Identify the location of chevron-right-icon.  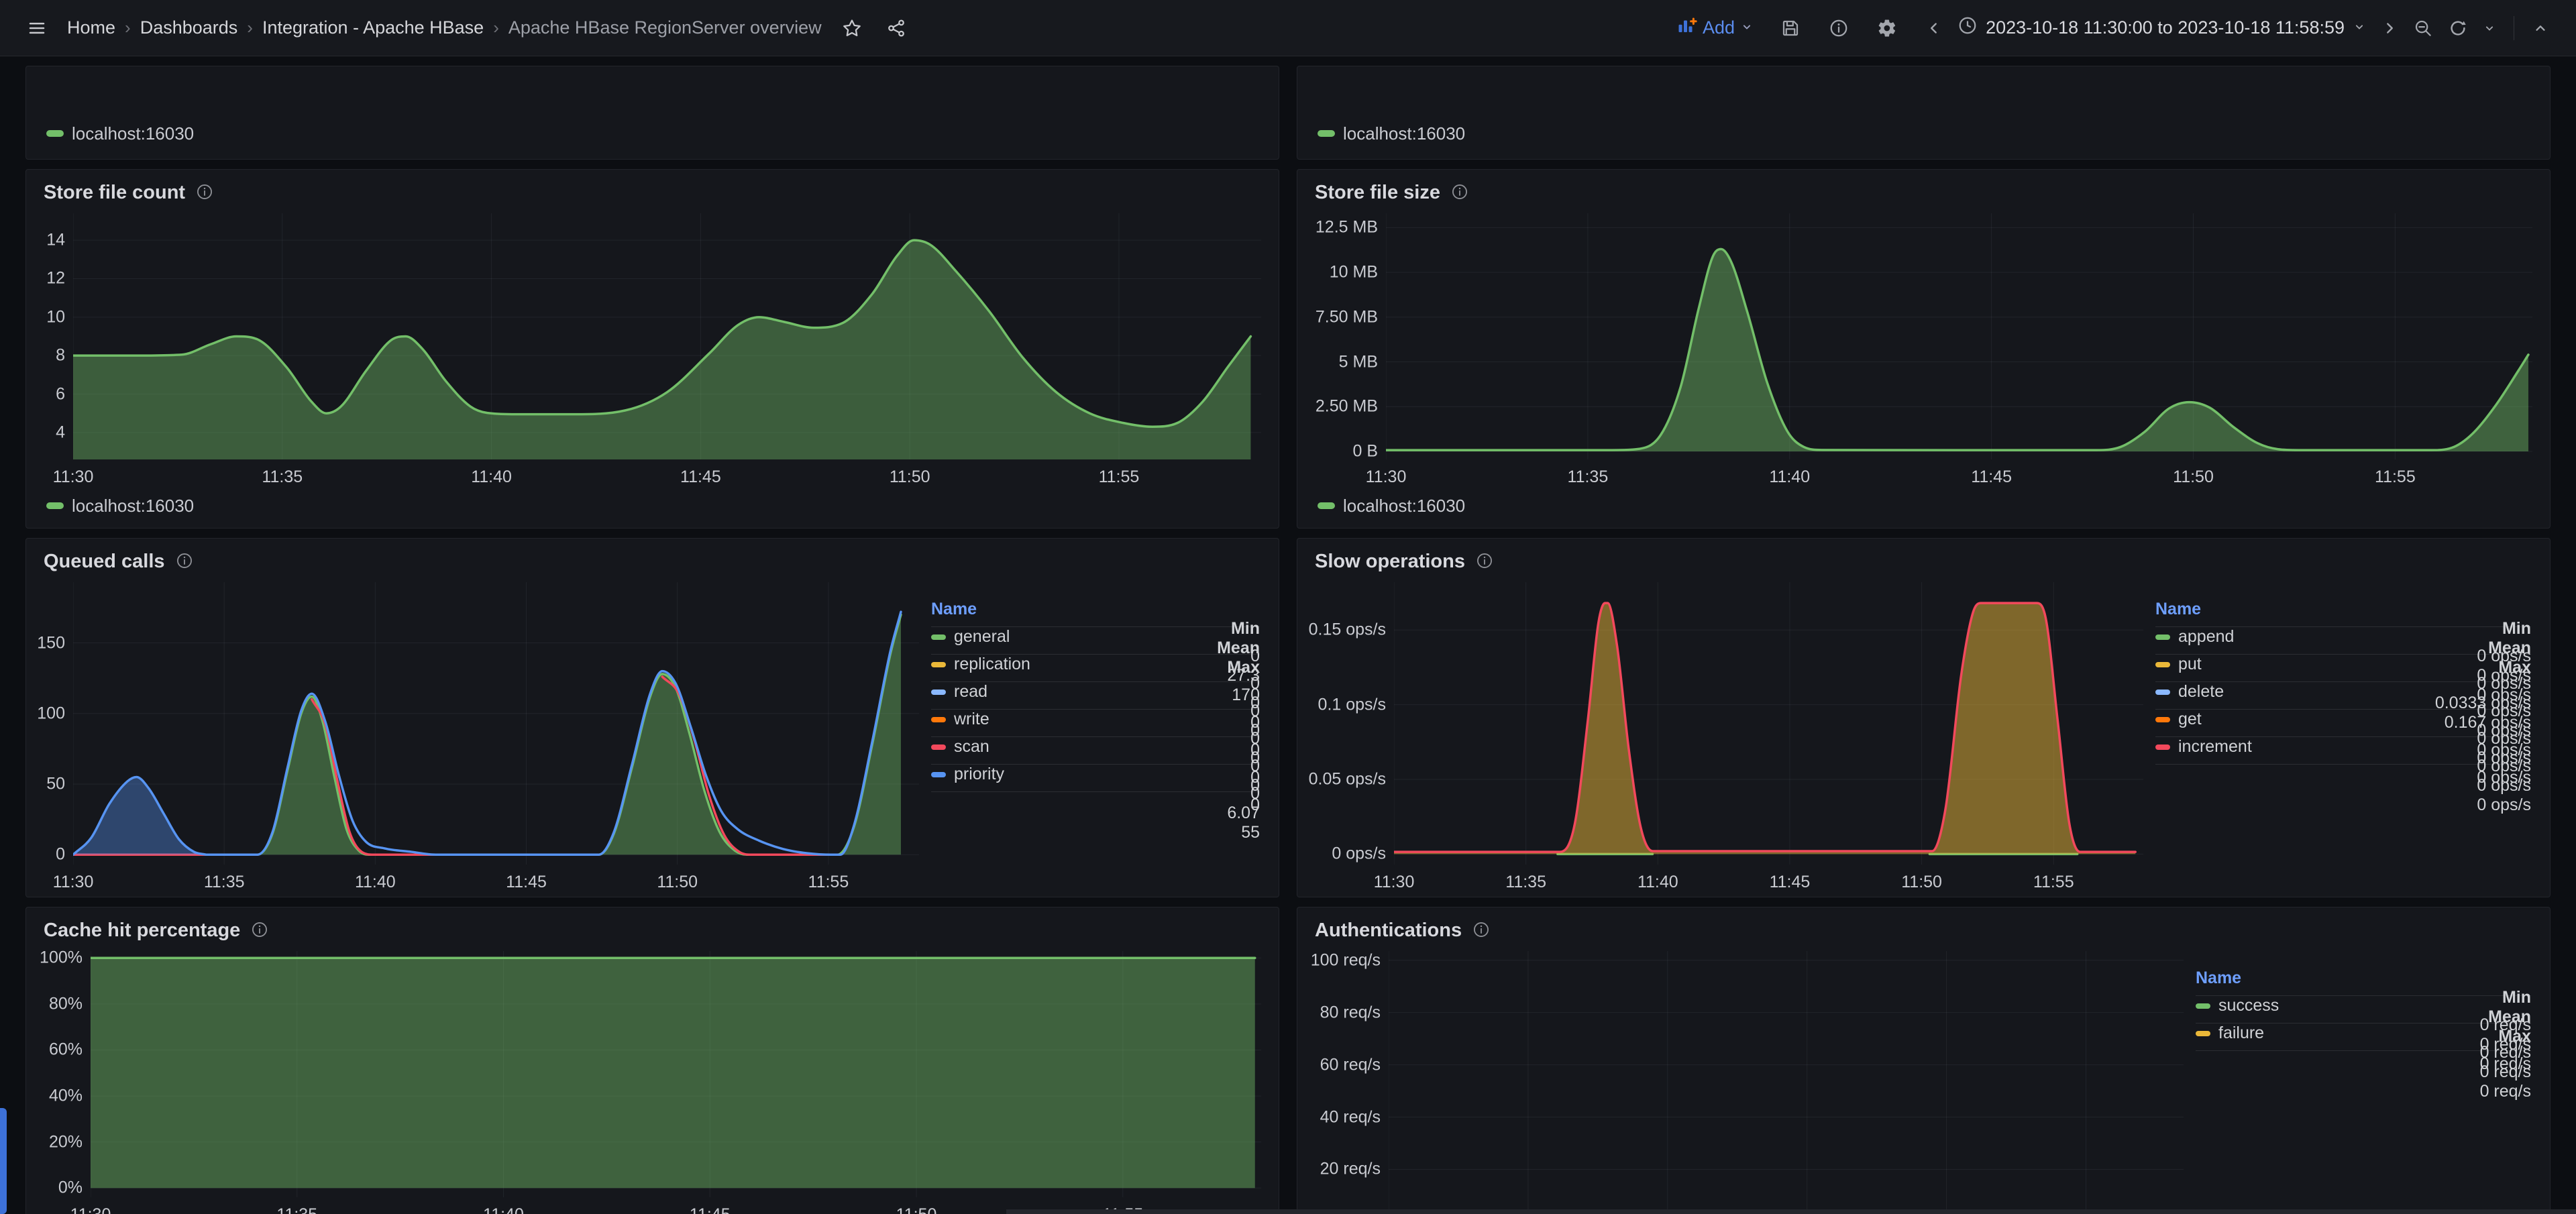
(2389, 28).